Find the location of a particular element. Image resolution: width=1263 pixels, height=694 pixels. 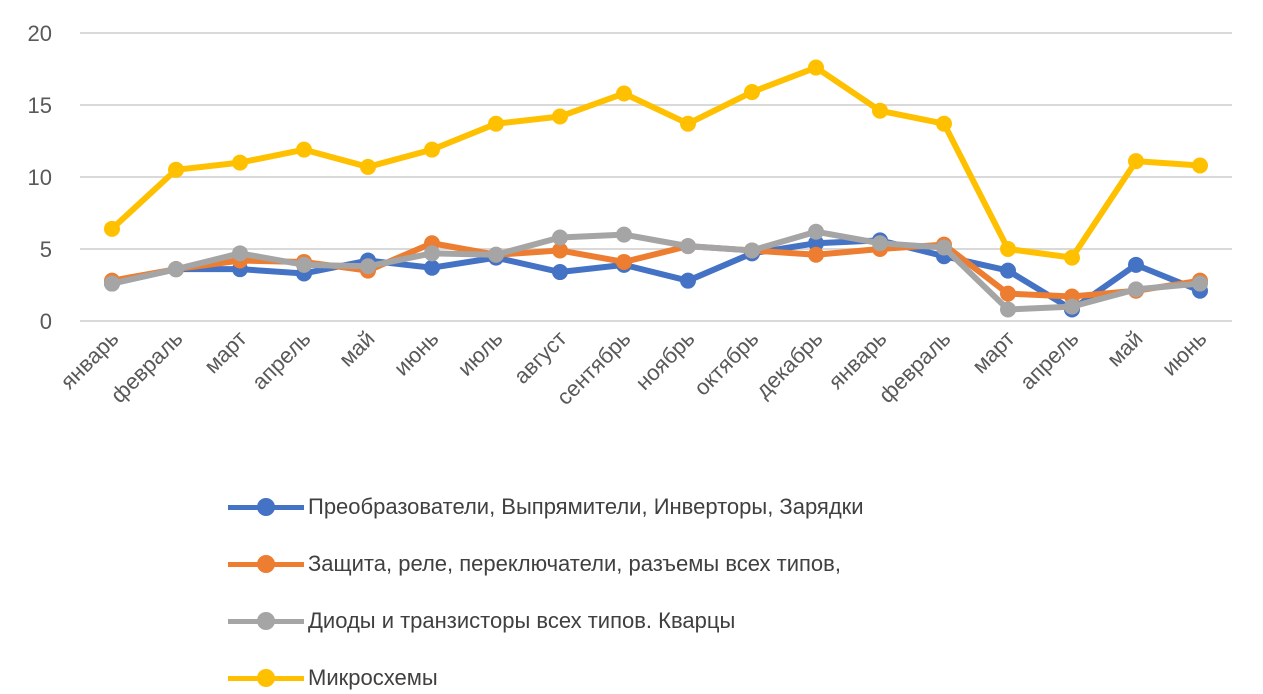

x-tick-label: декабрь is located at coordinates (789, 364).